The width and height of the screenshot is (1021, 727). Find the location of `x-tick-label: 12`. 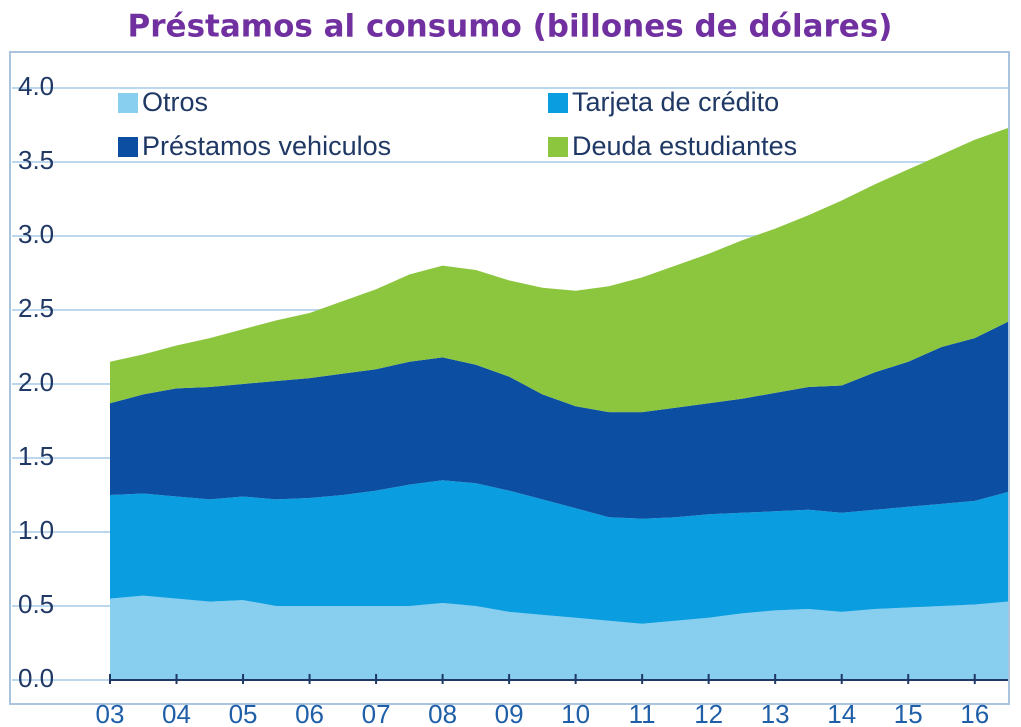

x-tick-label: 12 is located at coordinates (708, 713).